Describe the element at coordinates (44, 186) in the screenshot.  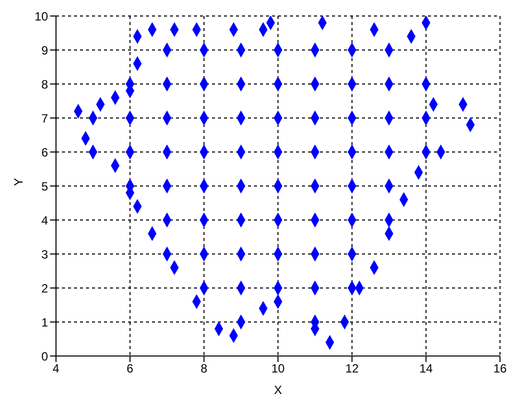
I see `y-tick-label: 5` at that location.